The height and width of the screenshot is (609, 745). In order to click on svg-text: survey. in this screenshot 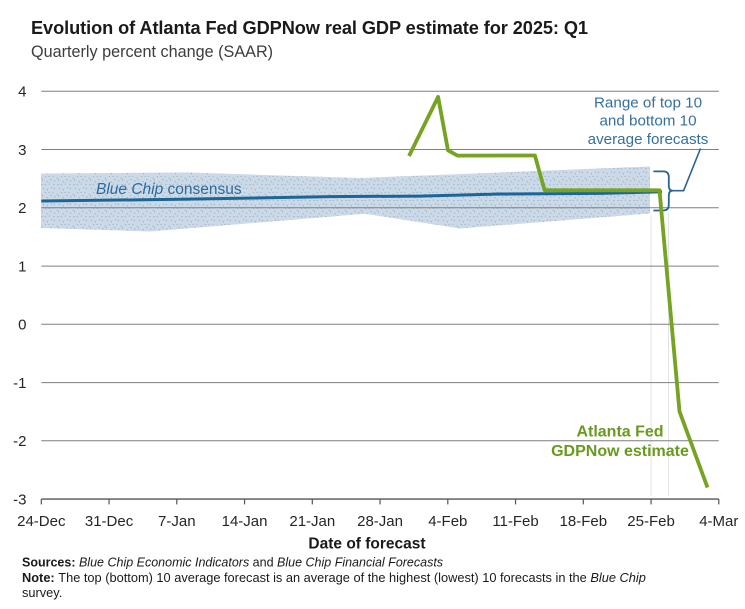, I will do `click(42, 592)`.